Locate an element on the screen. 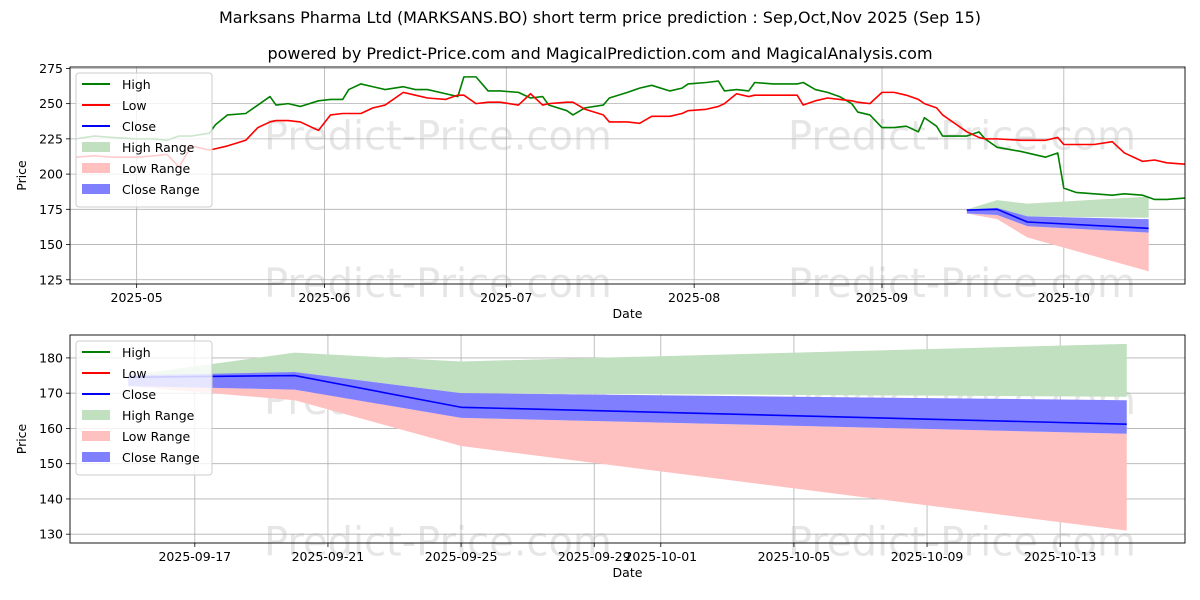  x-tick-label: 2025-09-17 is located at coordinates (194, 556).